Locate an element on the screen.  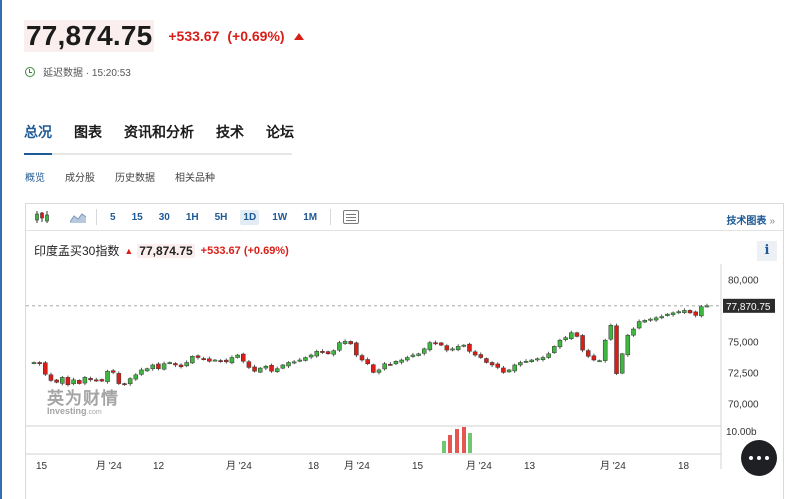
legend-change-percent: (+0.69%) is located at coordinates (266, 250).